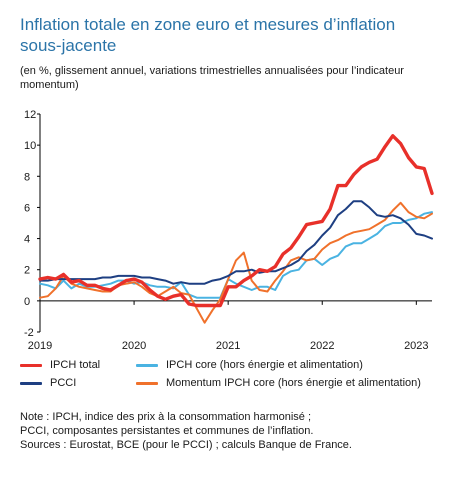 This screenshot has height=478, width=458. What do you see at coordinates (29, 333) in the screenshot?
I see `y-tick-label: -2` at bounding box center [29, 333].